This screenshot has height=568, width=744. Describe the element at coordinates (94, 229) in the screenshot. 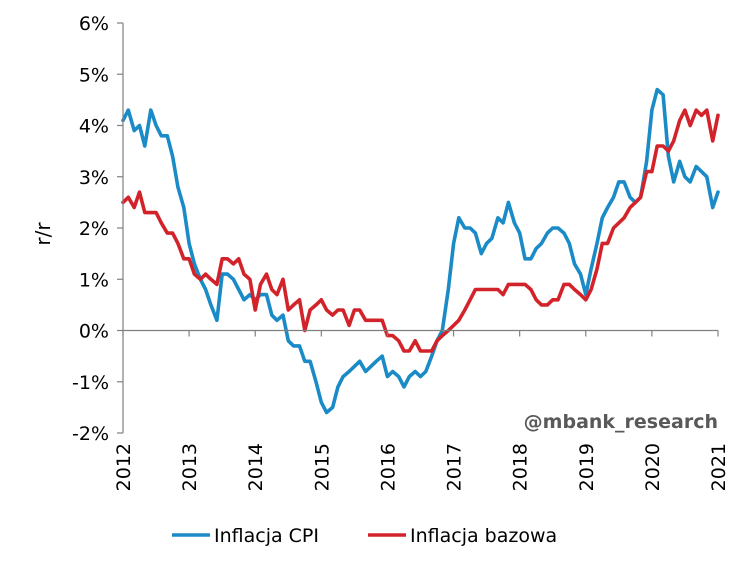

I see `y-tick-label: 2%` at that location.